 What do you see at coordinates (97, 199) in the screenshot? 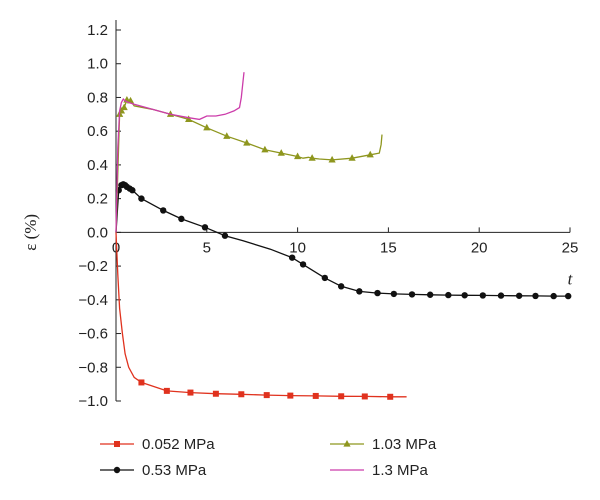
I see `y-tick-label: 0.2` at bounding box center [97, 199].